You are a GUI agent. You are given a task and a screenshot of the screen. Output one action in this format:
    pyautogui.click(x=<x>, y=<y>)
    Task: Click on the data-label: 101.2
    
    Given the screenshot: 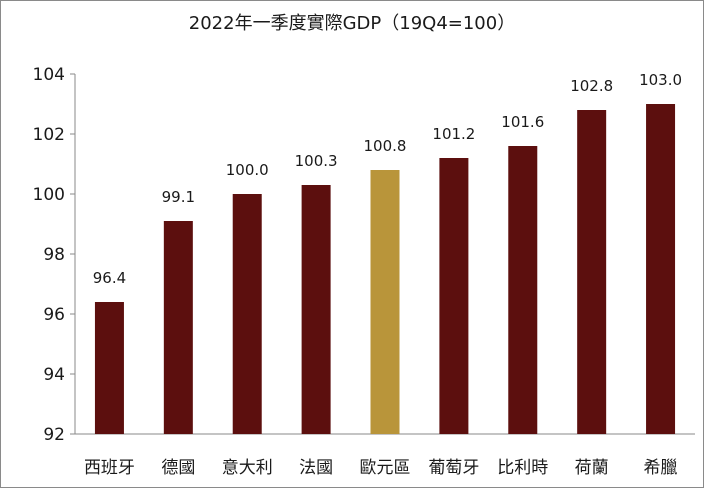 What is the action you would take?
    pyautogui.click(x=453, y=134)
    